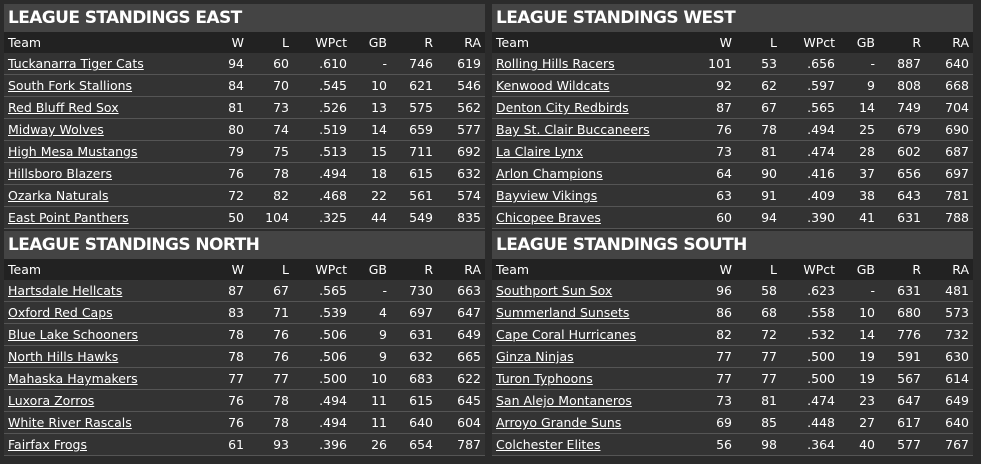  I want to click on cell-runs: 776, so click(902, 334).